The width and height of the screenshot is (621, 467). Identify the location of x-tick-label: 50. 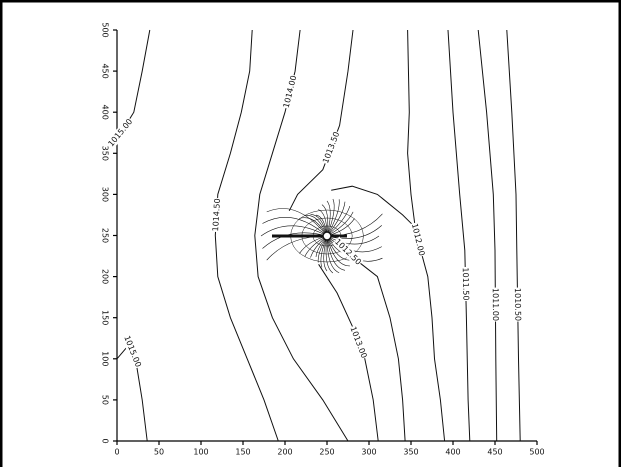
(159, 452).